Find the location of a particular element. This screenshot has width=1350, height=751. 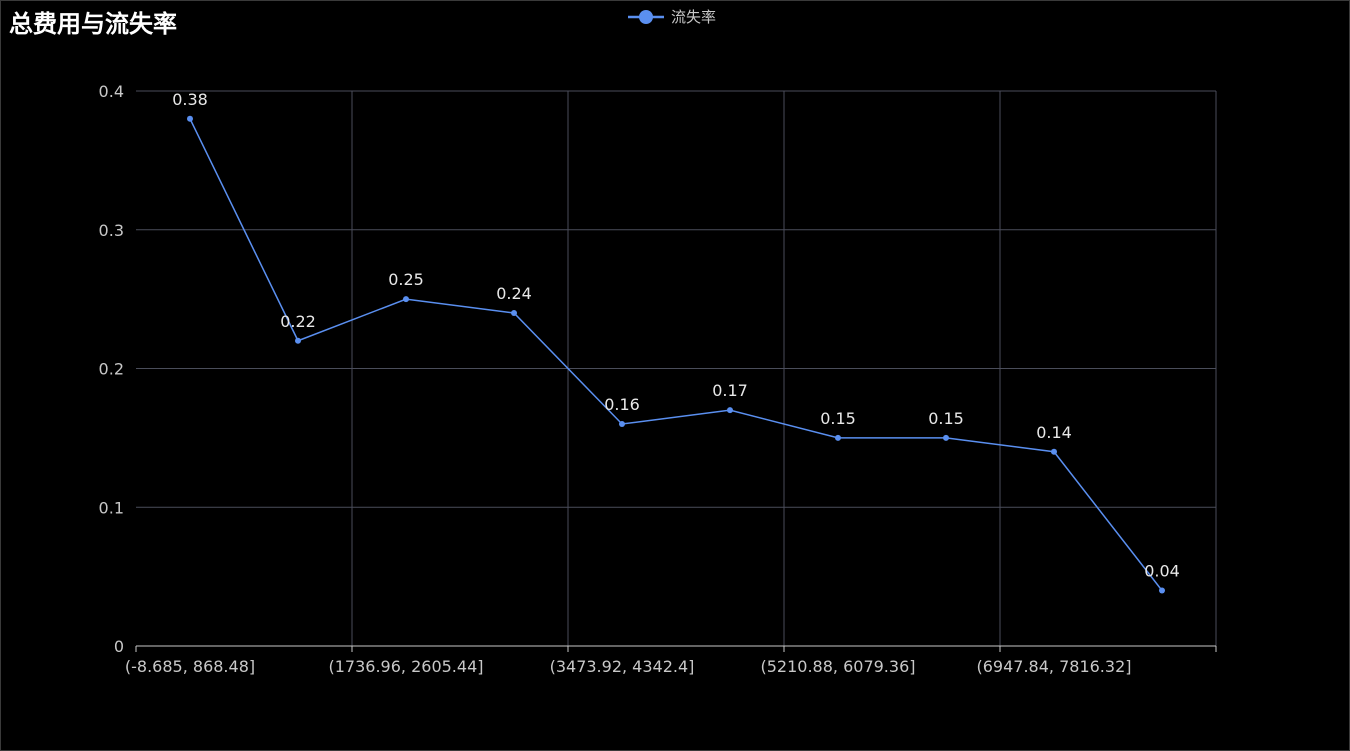

x-tick-label: (6947.84, 7816.32] is located at coordinates (1054, 666).